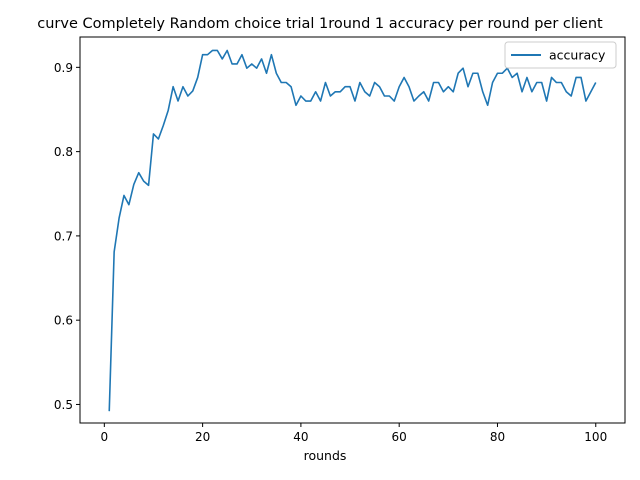 The width and height of the screenshot is (640, 480). What do you see at coordinates (325, 455) in the screenshot?
I see `x-axis-label: rounds` at bounding box center [325, 455].